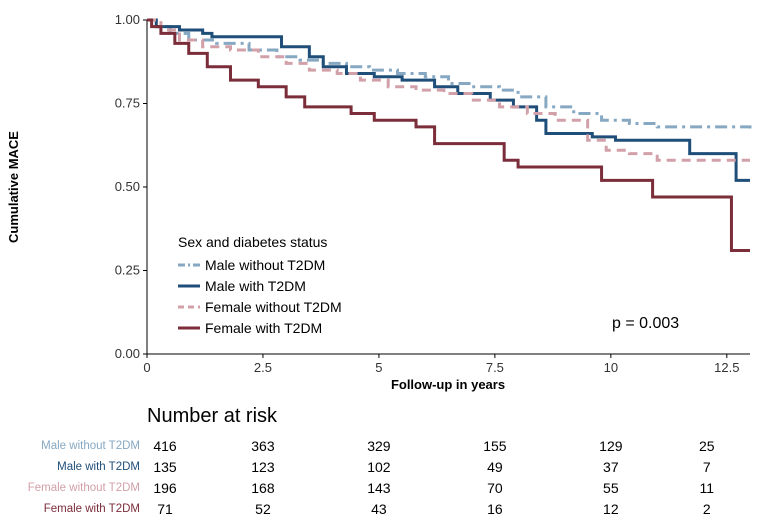 The image size is (765, 525). What do you see at coordinates (379, 509) in the screenshot?
I see `risk-value: 43` at bounding box center [379, 509].